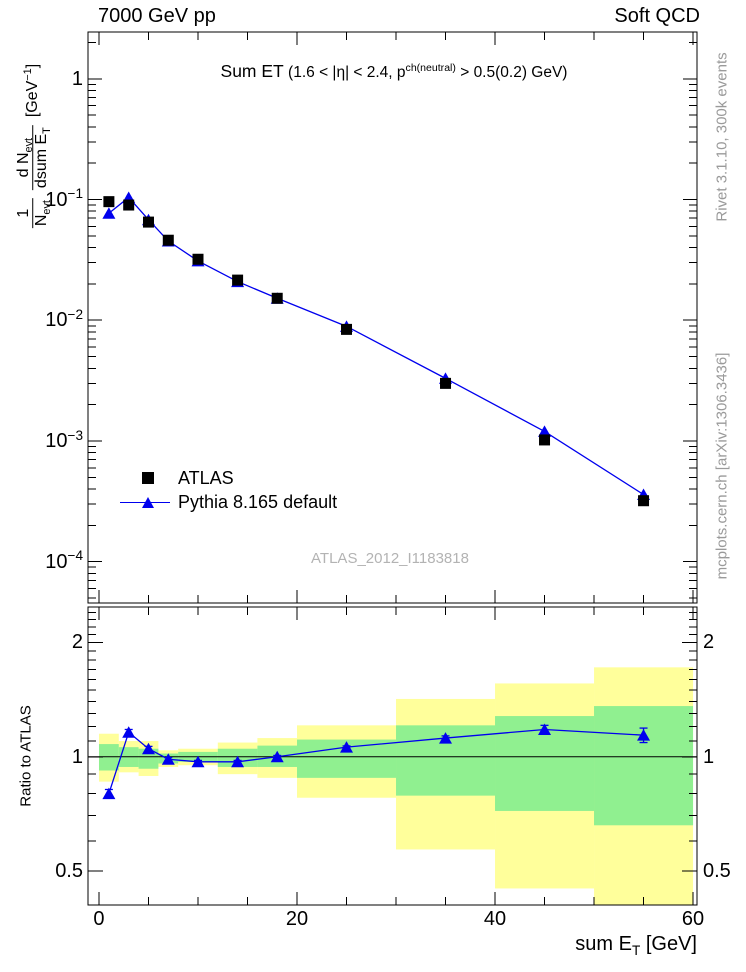  Describe the element at coordinates (64, 319) in the screenshot. I see `main-y-tick-label: 10⁻²` at that location.